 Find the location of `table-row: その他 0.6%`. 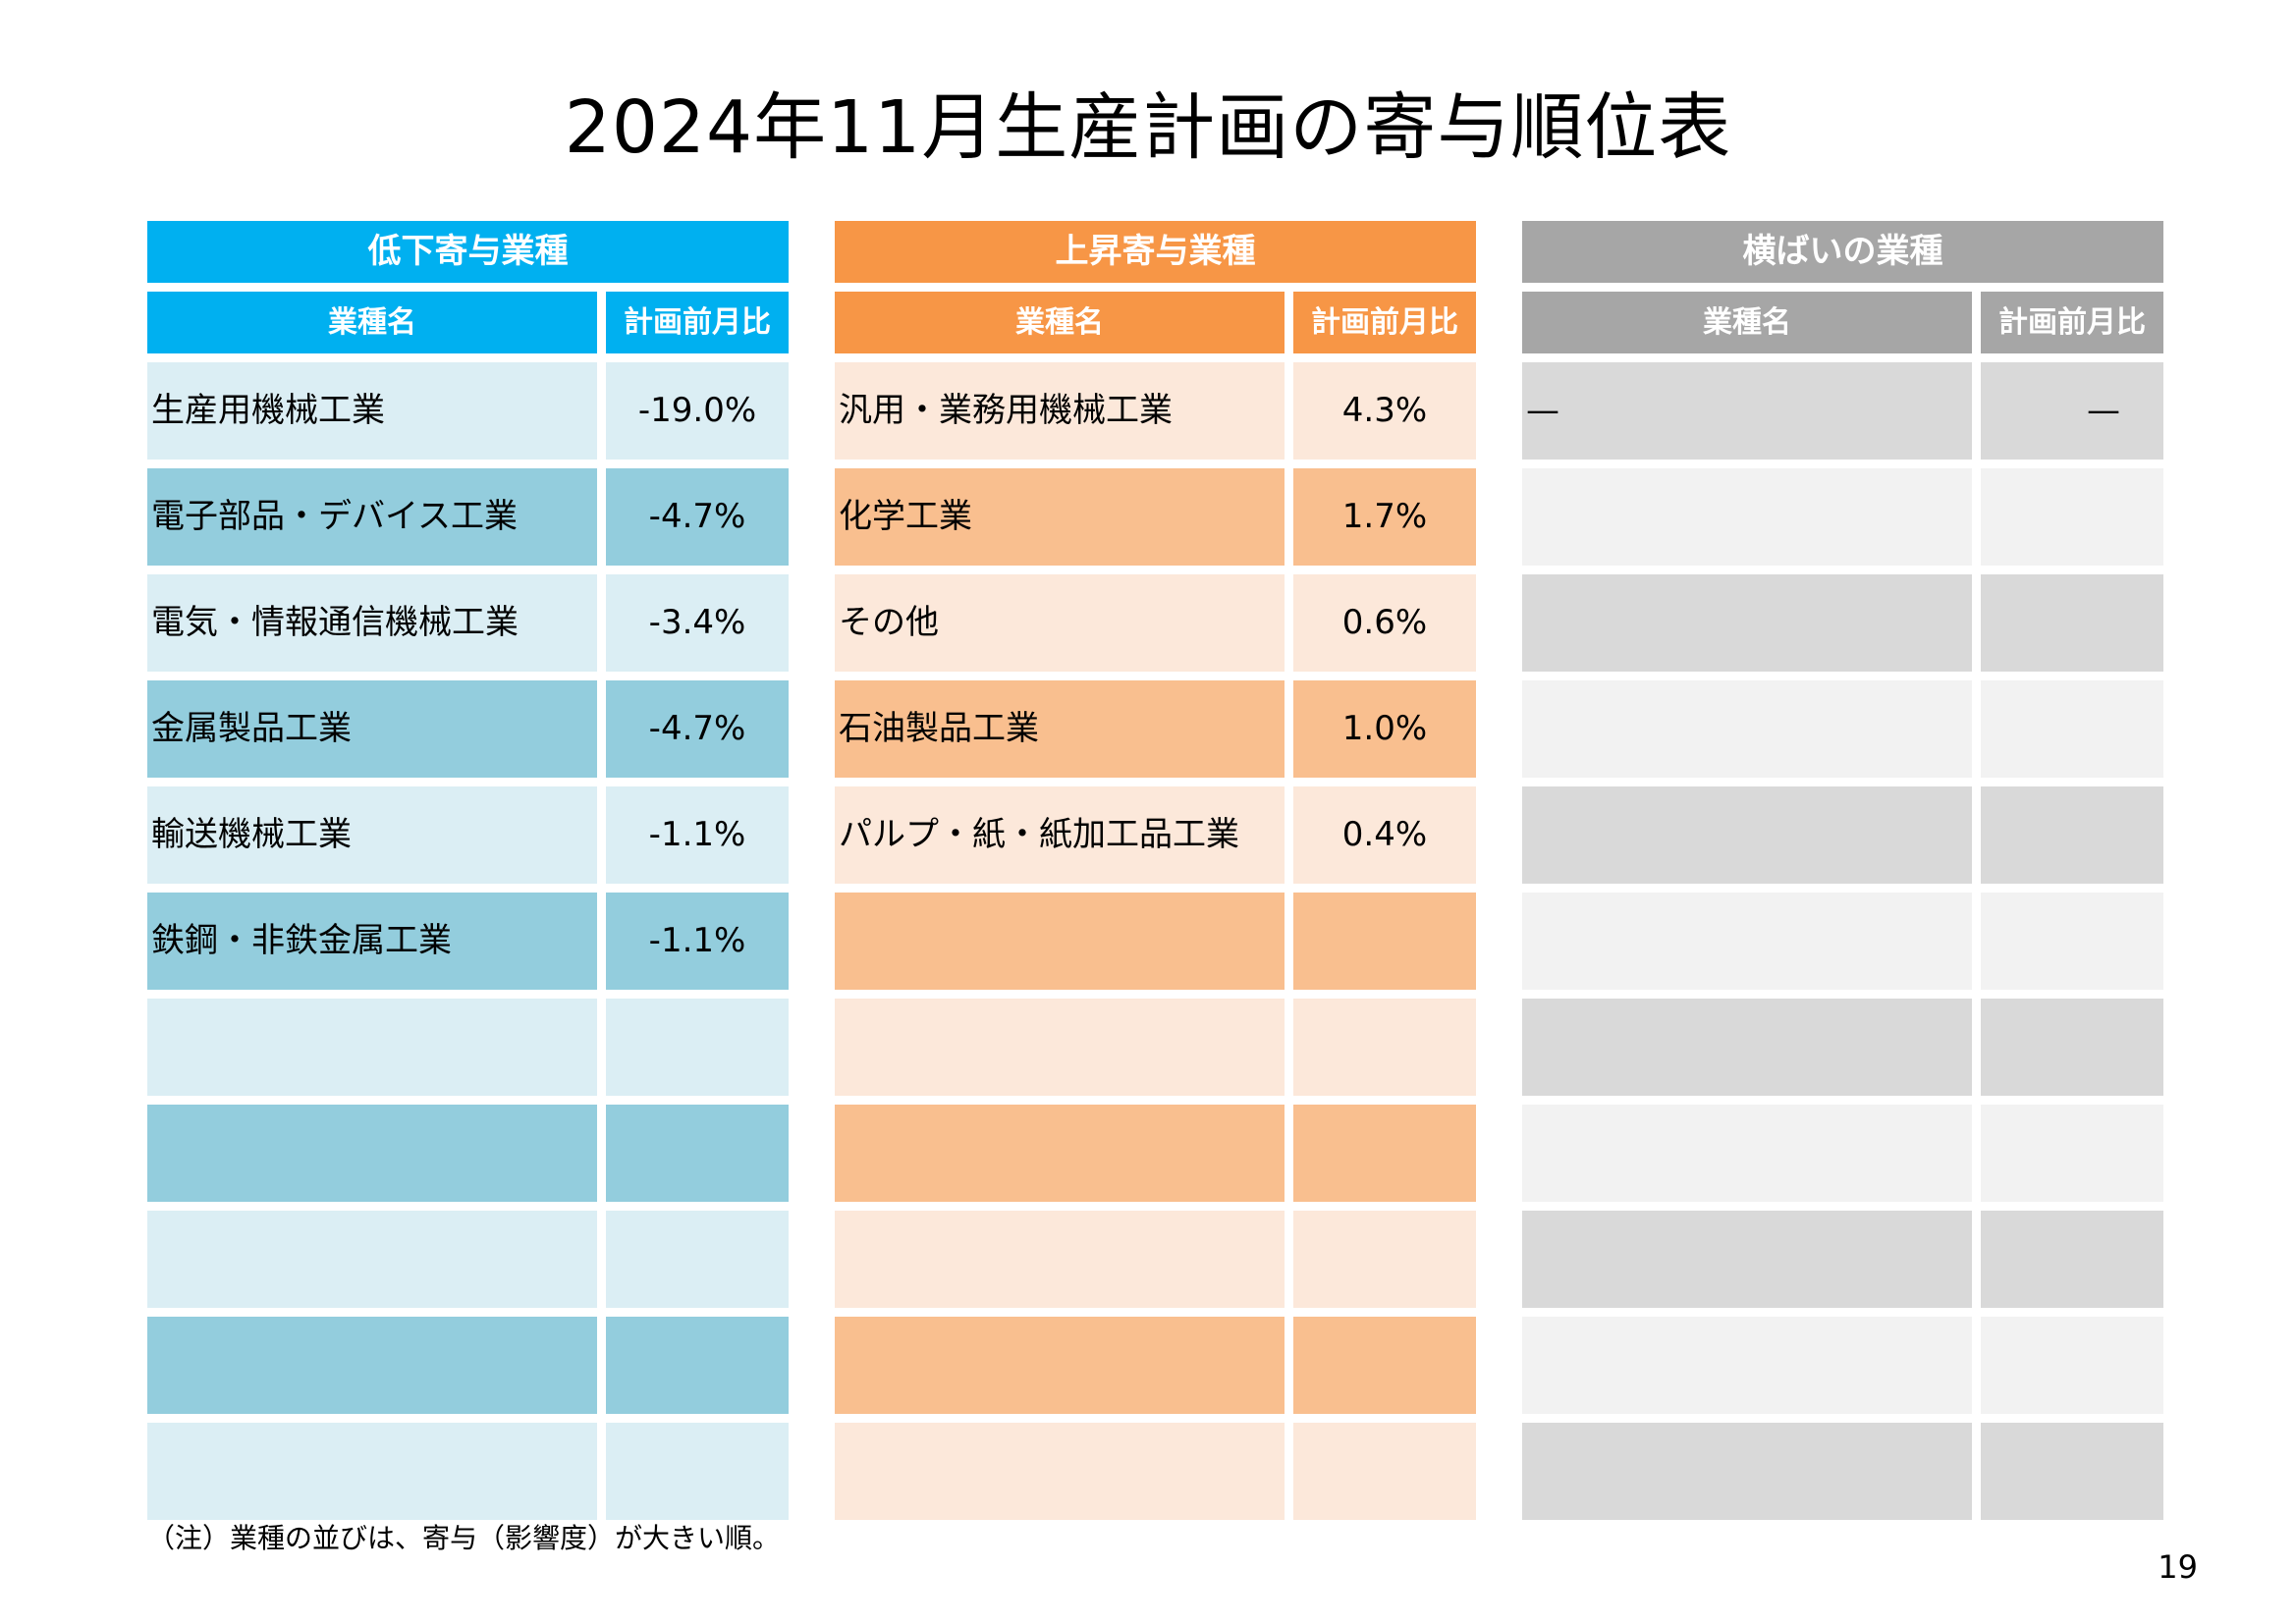

table-row: その他 0.6% is located at coordinates (1155, 623).